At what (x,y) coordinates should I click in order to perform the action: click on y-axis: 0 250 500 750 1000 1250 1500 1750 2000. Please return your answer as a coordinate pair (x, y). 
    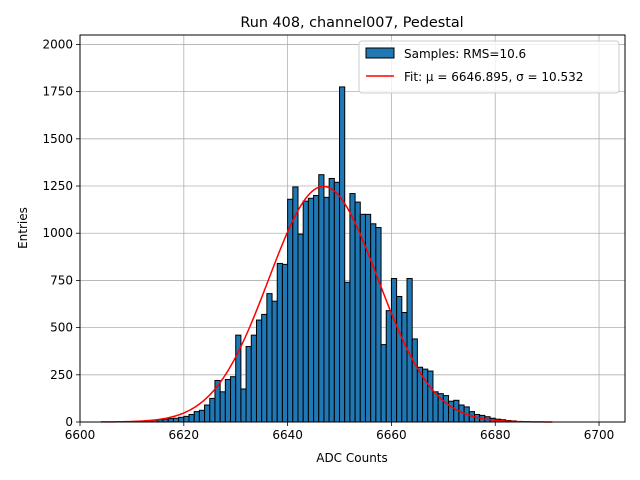
    Looking at the image, I should click on (61, 233).